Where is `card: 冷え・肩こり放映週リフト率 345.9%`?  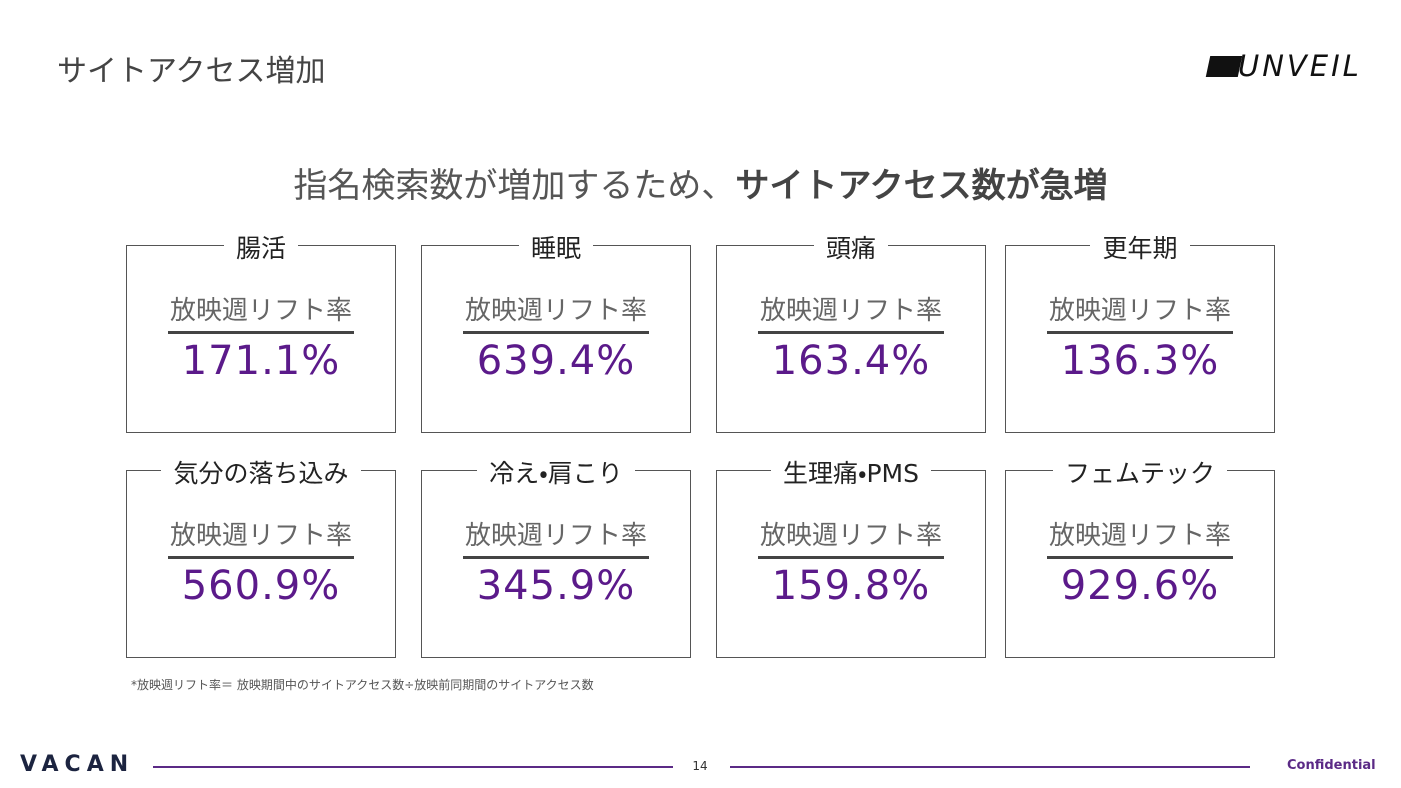
card: 冷え・肩こり放映週リフト率 345.9% is located at coordinates (556, 558).